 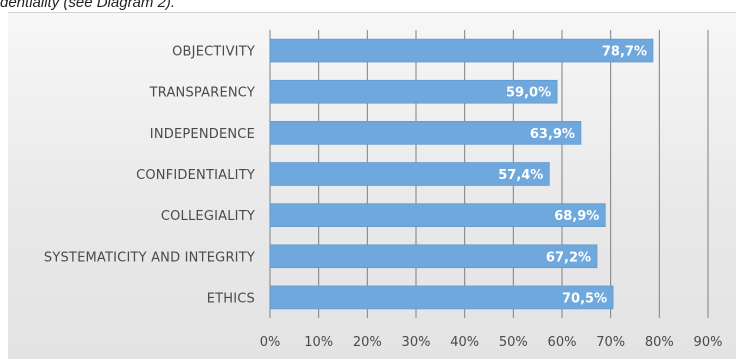 I want to click on chart-caption: dentiality (see Diagram 2)., so click(x=88, y=5).